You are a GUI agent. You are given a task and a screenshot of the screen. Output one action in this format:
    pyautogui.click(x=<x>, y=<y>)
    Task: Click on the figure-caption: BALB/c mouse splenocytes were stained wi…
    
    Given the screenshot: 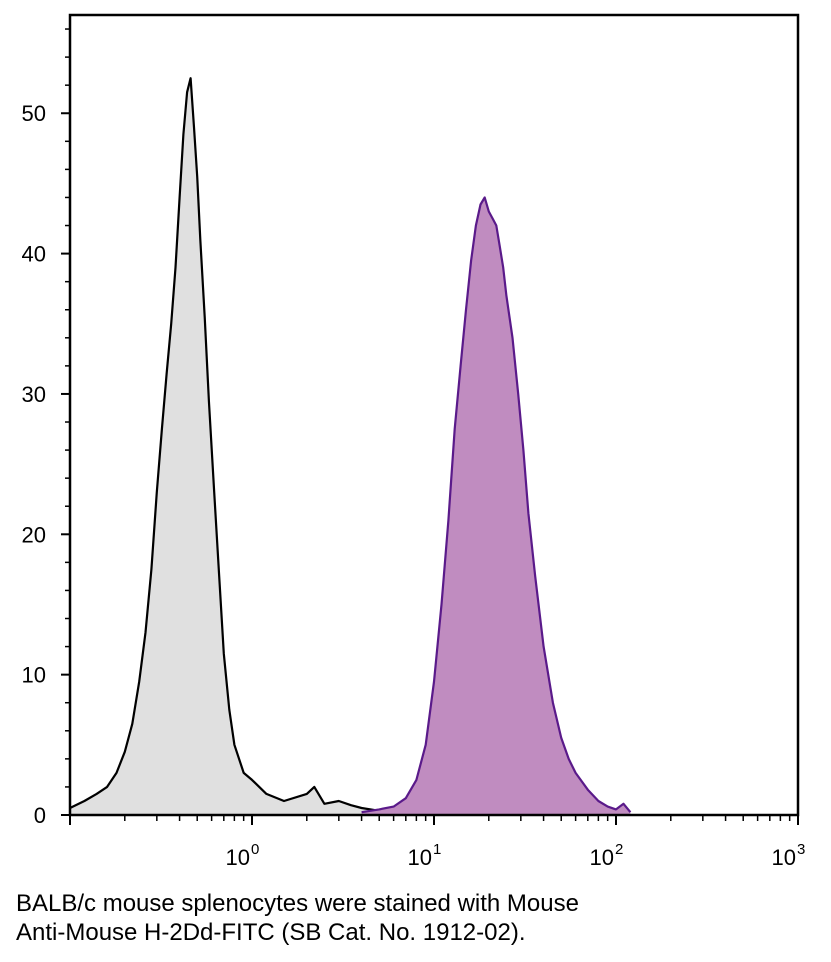 What is the action you would take?
    pyautogui.click(x=416, y=918)
    